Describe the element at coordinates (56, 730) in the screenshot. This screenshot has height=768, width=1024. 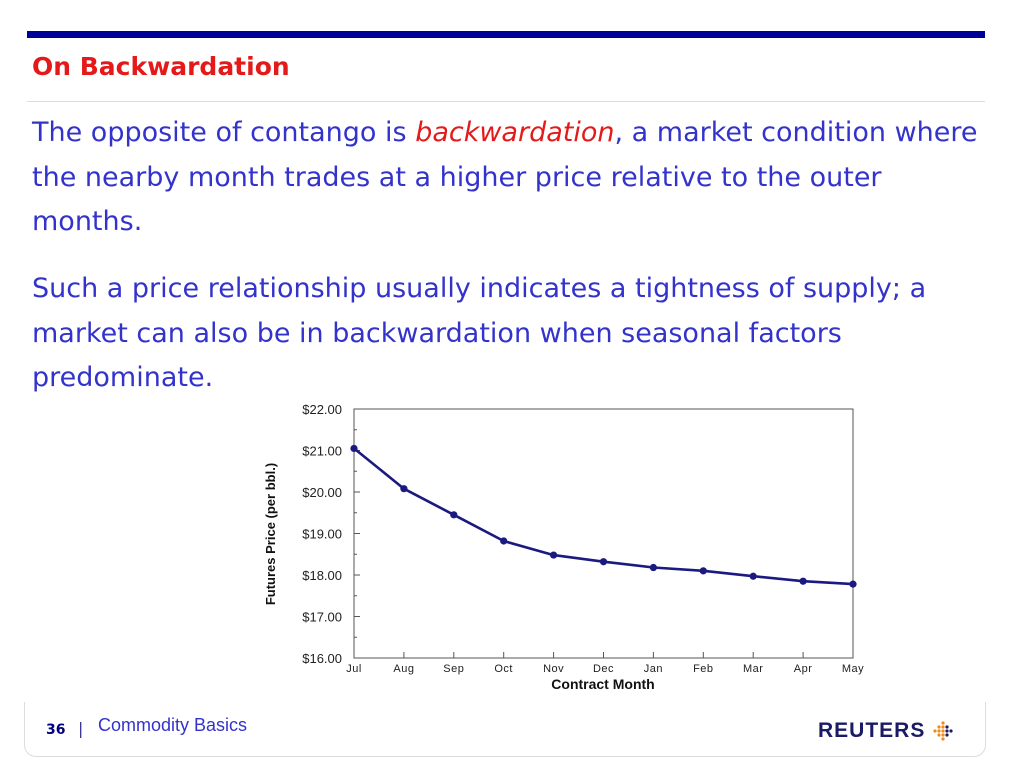
I see `page-number: 36` at that location.